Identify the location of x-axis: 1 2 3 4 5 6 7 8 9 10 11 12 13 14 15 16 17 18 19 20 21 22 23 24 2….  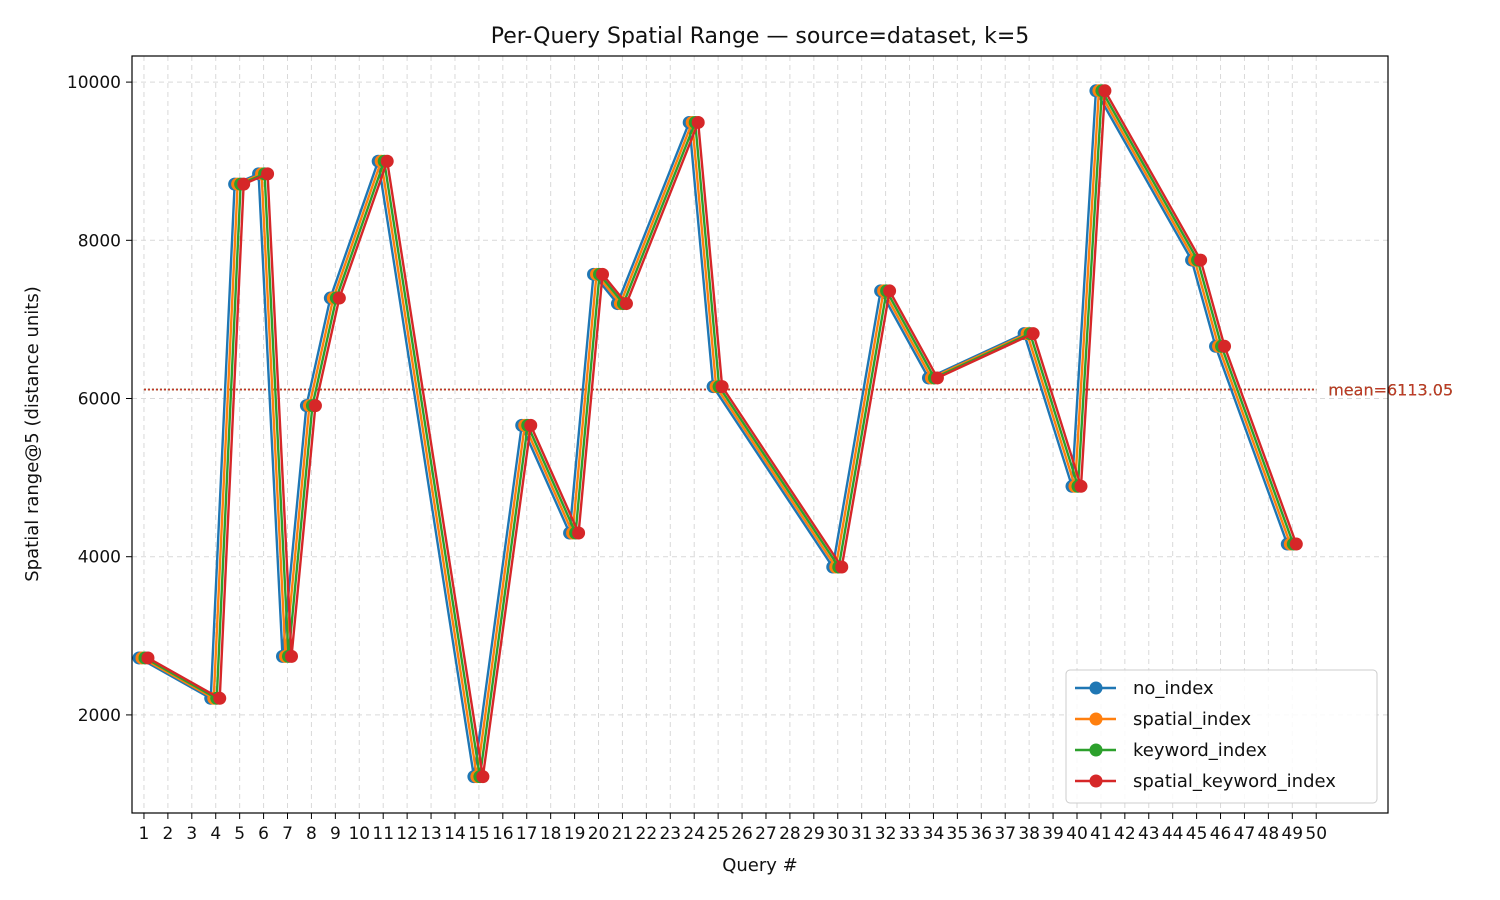
(733, 828).